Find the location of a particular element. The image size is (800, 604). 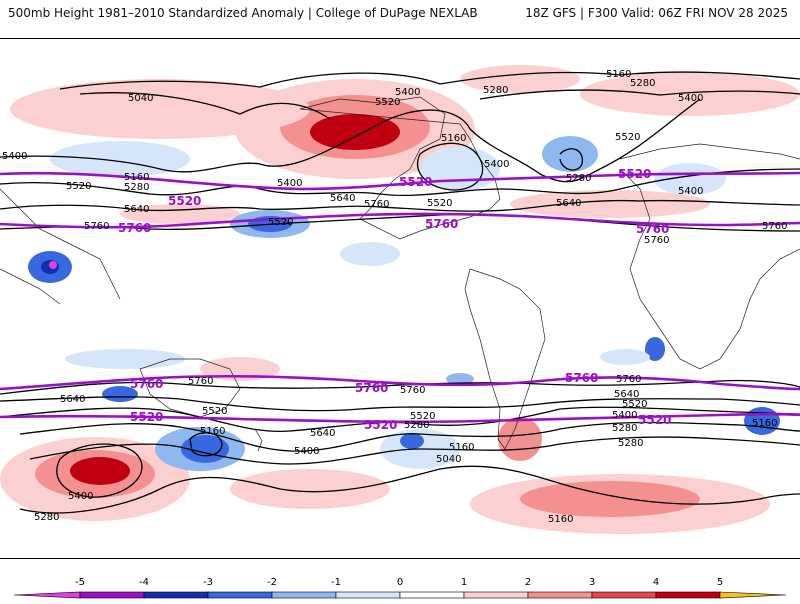

label-5760-sh-e: 5760 is located at coordinates (628, 379).